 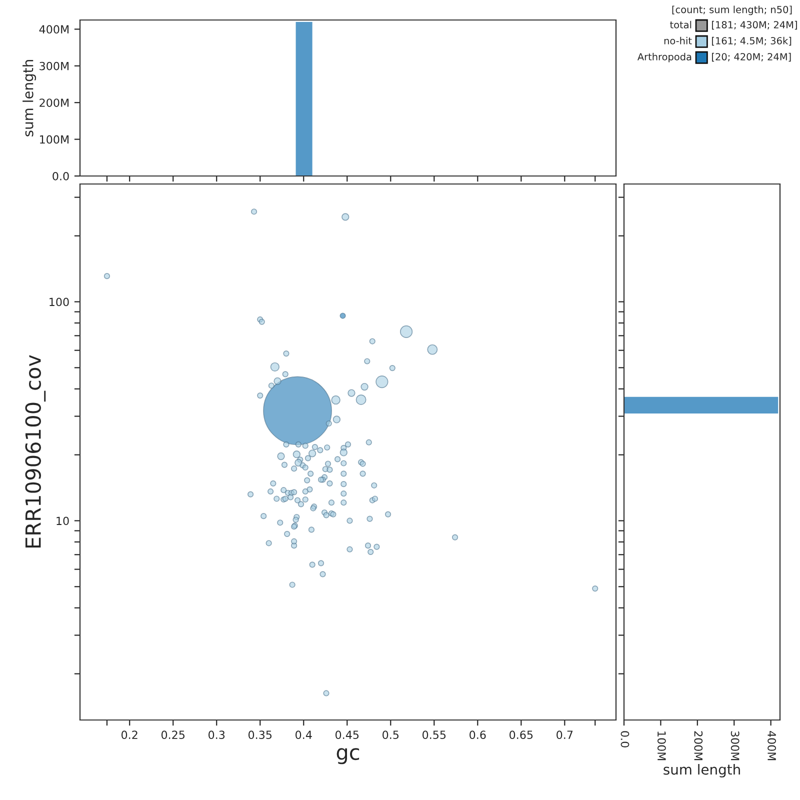 I want to click on y-axis-title: ERR10906100_cov, so click(x=35, y=451).